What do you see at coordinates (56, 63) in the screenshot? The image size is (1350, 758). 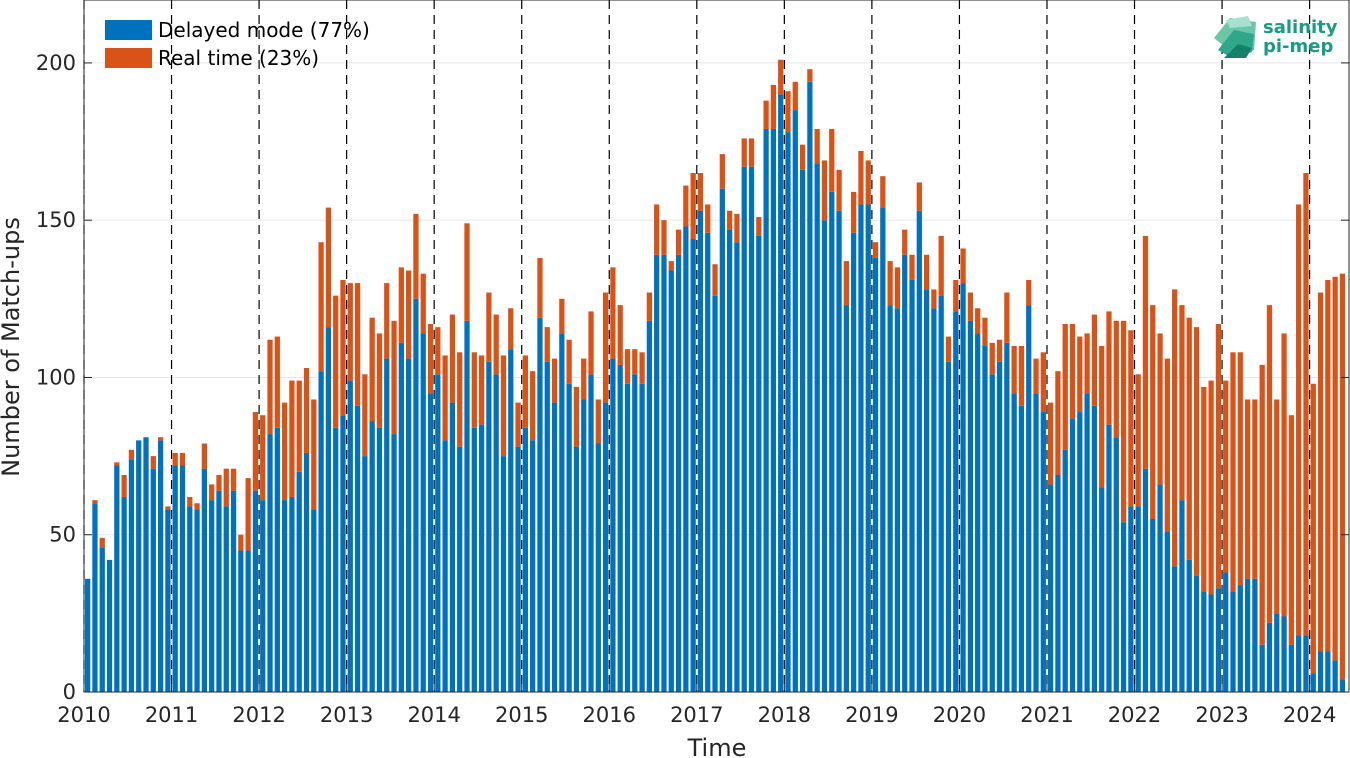 I see `y-tick-label: 200` at bounding box center [56, 63].